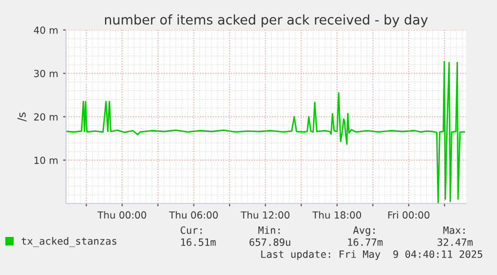 This screenshot has width=497, height=275. What do you see at coordinates (337, 215) in the screenshot?
I see `x-tick-label: Thu 18:00` at bounding box center [337, 215].